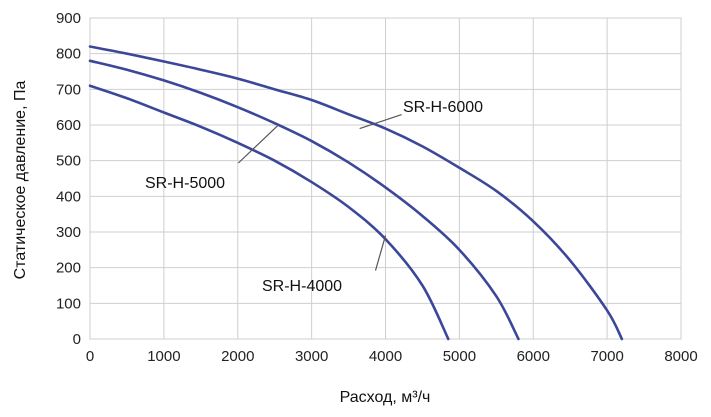 The width and height of the screenshot is (711, 417). Describe the element at coordinates (163, 356) in the screenshot. I see `x-tick-label-1: 1000` at that location.